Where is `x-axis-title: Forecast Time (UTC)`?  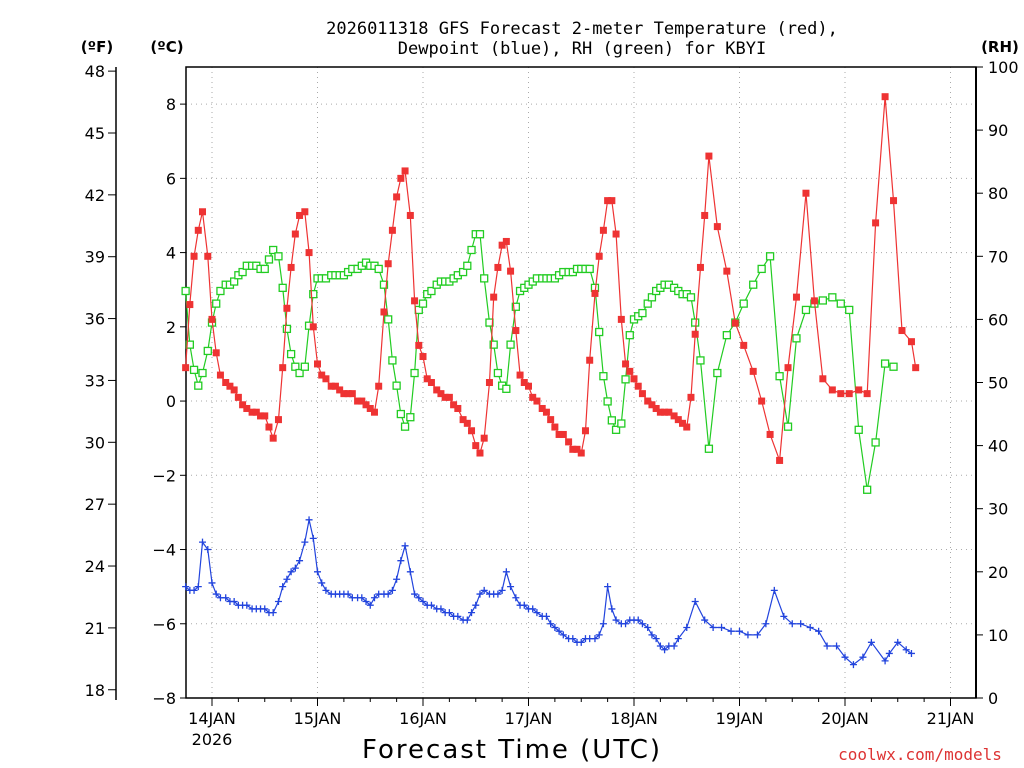
x-axis-title: Forecast Time (UTC) is located at coordinates (512, 750).